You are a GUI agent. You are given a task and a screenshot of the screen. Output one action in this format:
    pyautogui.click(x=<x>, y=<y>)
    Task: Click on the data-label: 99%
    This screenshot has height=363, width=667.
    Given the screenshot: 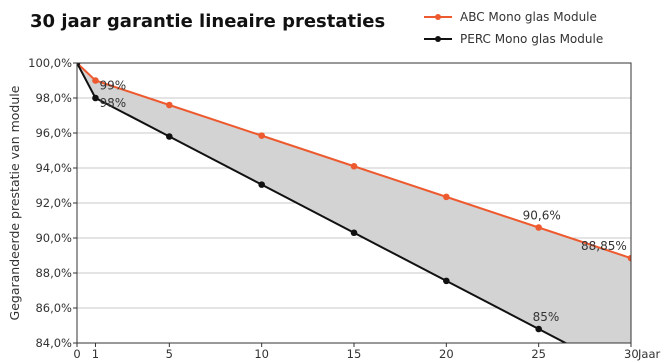 What is the action you would take?
    pyautogui.click(x=112, y=86)
    